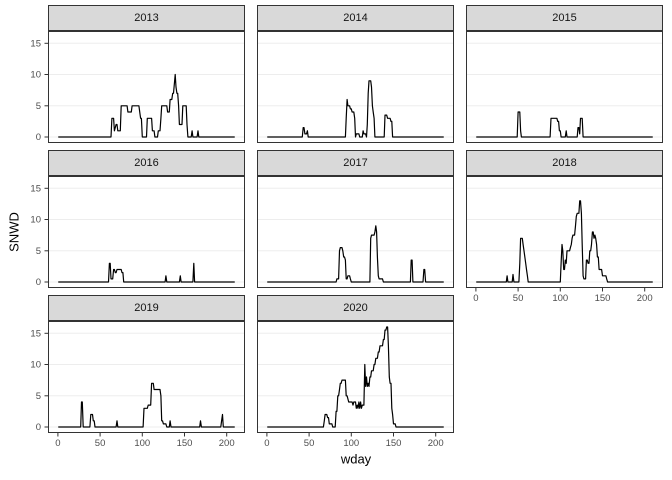 Image resolution: width=672 pixels, height=480 pixels. I want to click on facet-strip-label: 2013, so click(146, 18).